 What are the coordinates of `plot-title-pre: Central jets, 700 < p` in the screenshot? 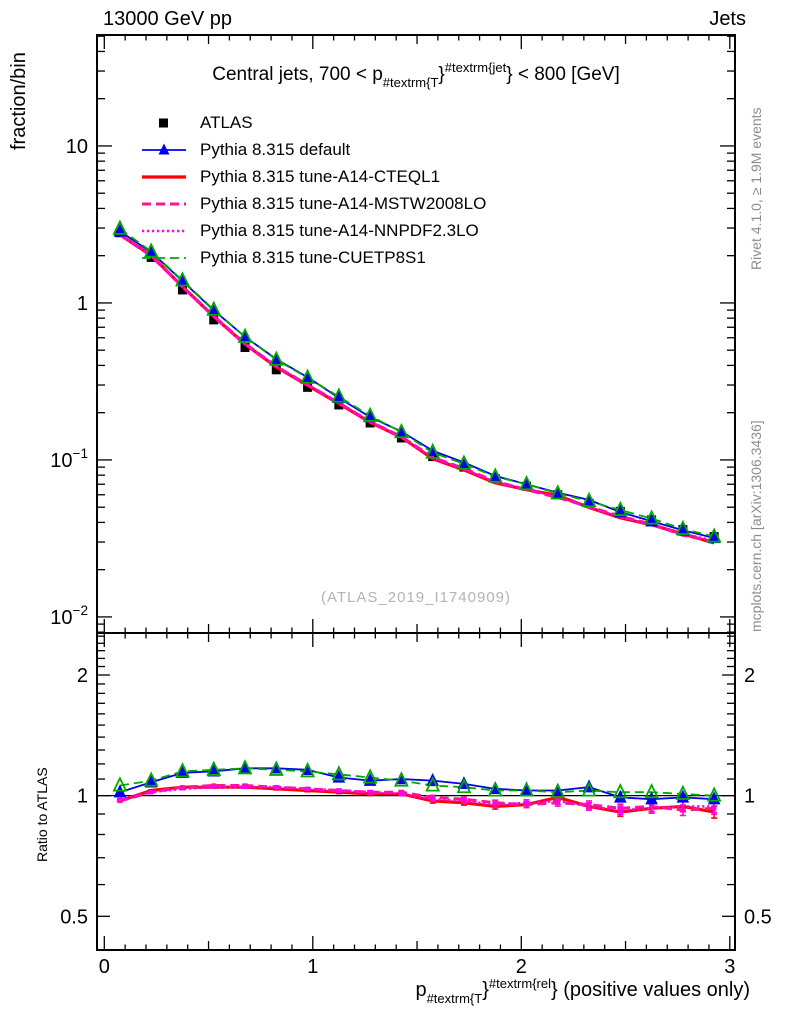 It's located at (297, 74).